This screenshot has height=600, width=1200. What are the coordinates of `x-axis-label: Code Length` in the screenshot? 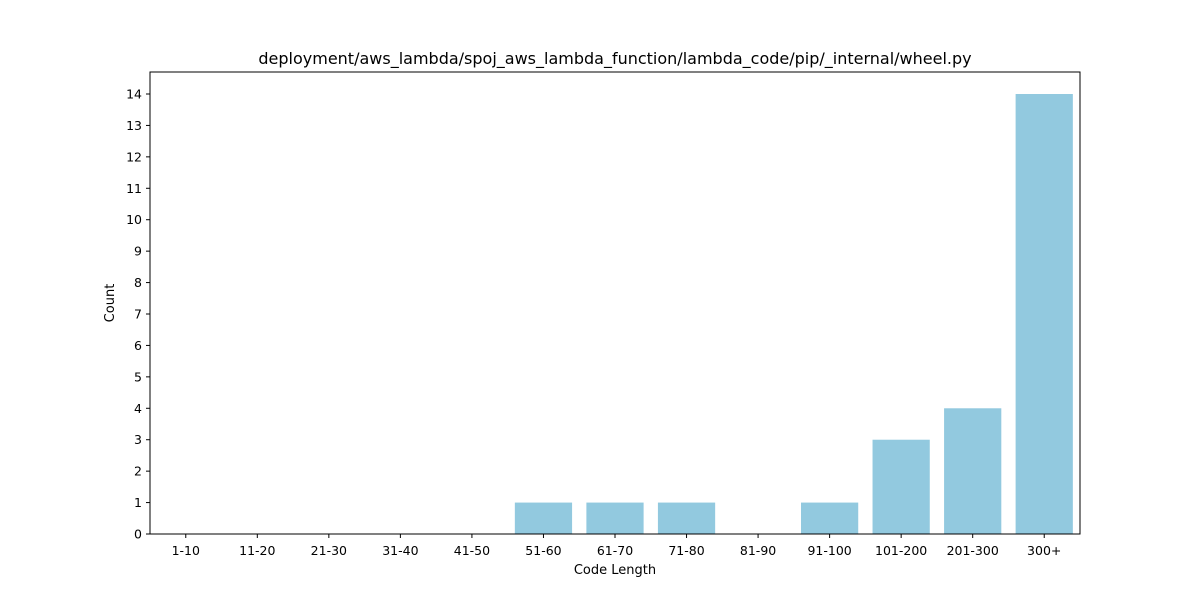 It's located at (615, 570).